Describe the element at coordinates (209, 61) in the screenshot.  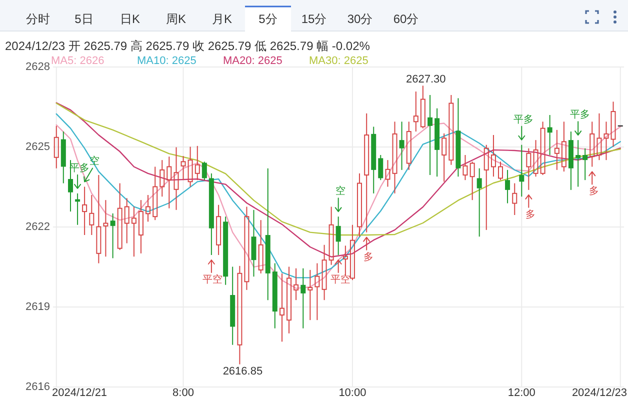
I see `legend: MA5: 2626 MA10: 2625 MA20: 2625 MA30: 2625` at that location.